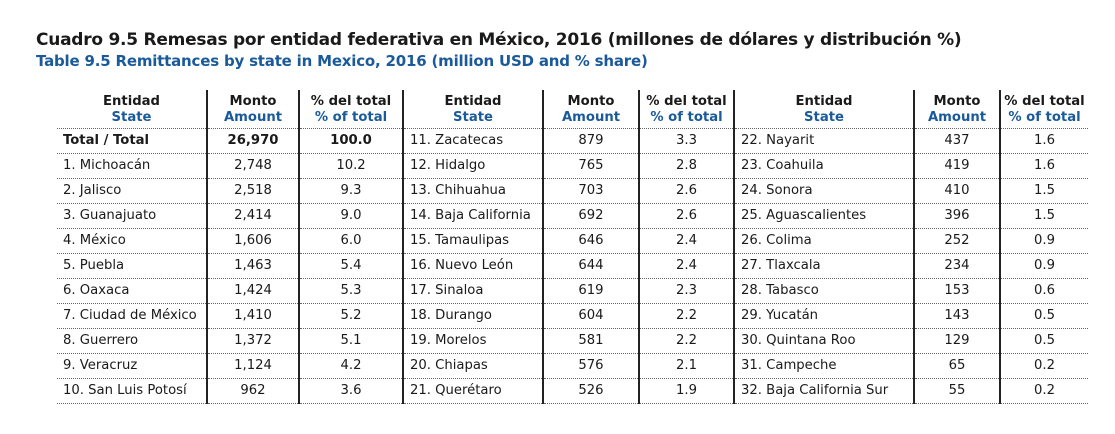  What do you see at coordinates (824, 316) in the screenshot?
I see `cell-state: 29. Yucatán` at bounding box center [824, 316].